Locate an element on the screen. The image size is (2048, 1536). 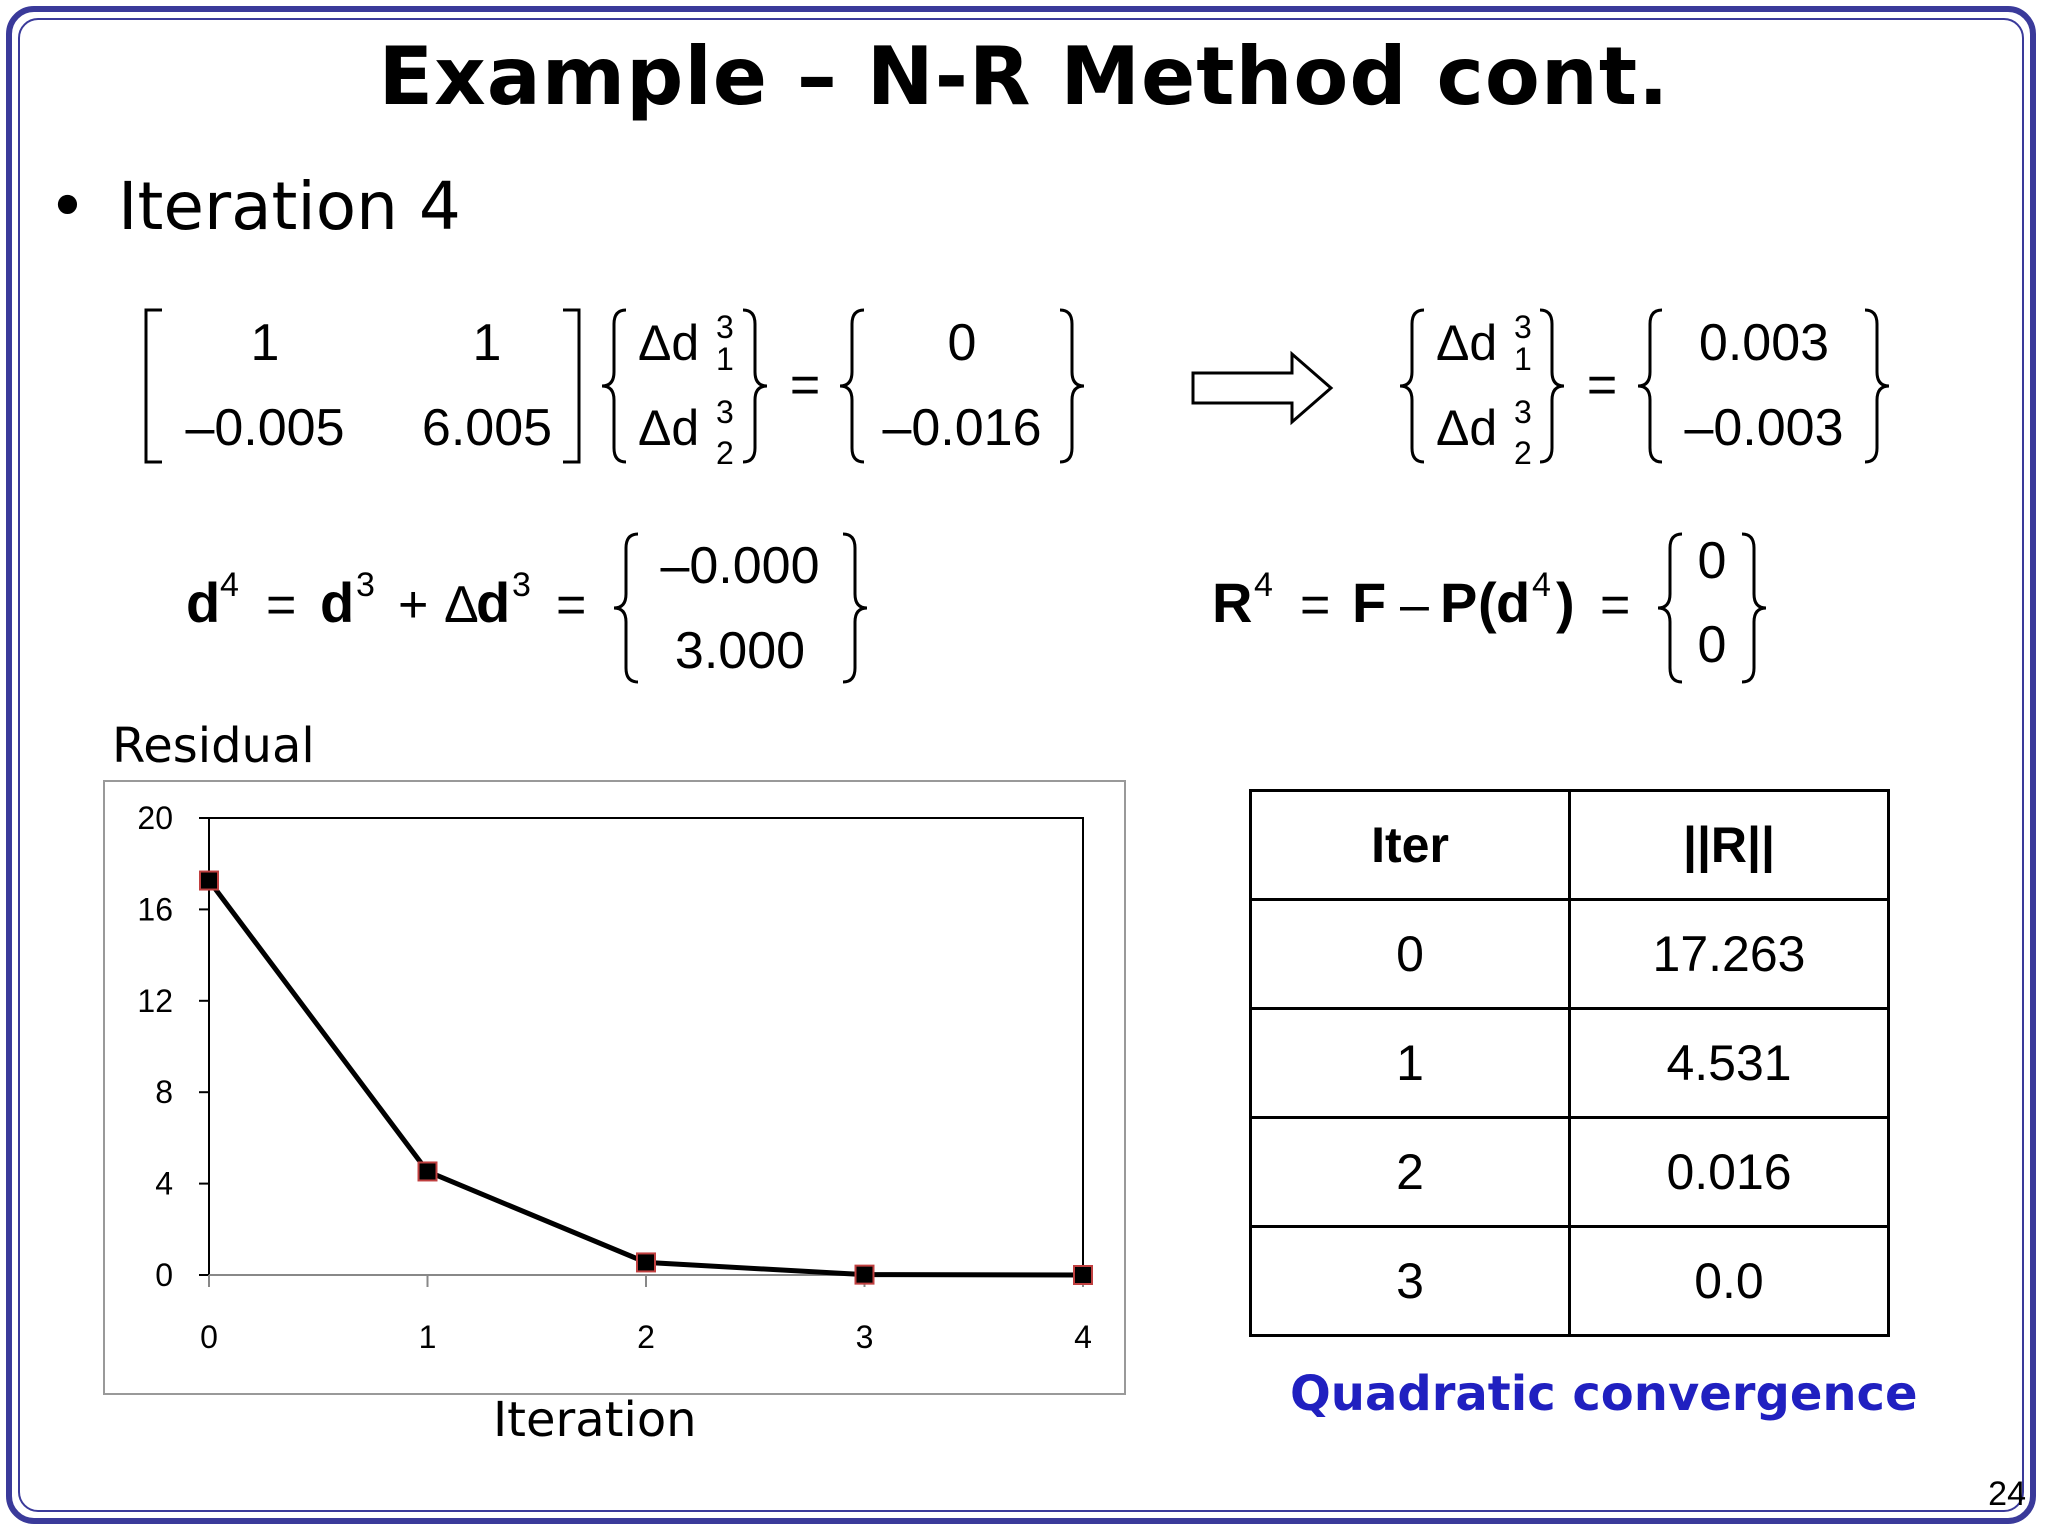
rhs-value: 0 is located at coordinates (962, 343).